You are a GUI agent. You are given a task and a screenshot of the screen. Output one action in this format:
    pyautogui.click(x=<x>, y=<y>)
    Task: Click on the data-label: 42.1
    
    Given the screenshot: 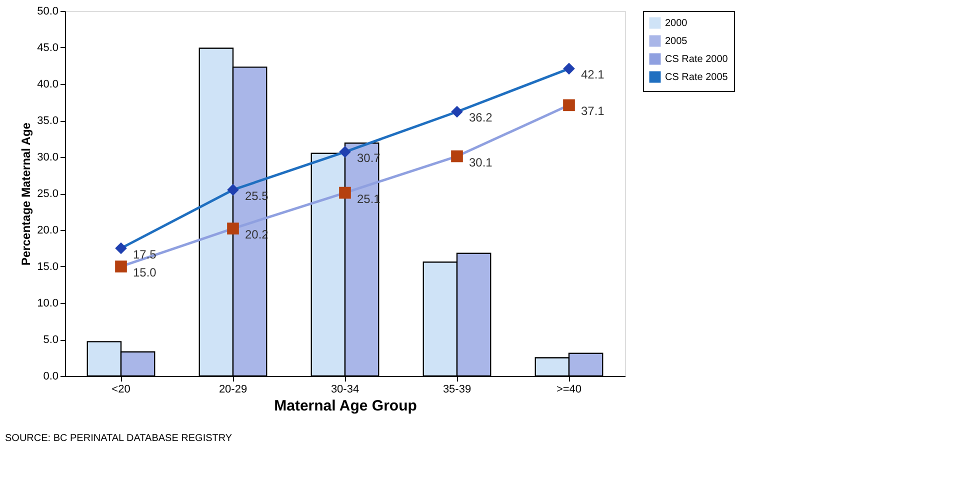 What is the action you would take?
    pyautogui.click(x=593, y=75)
    